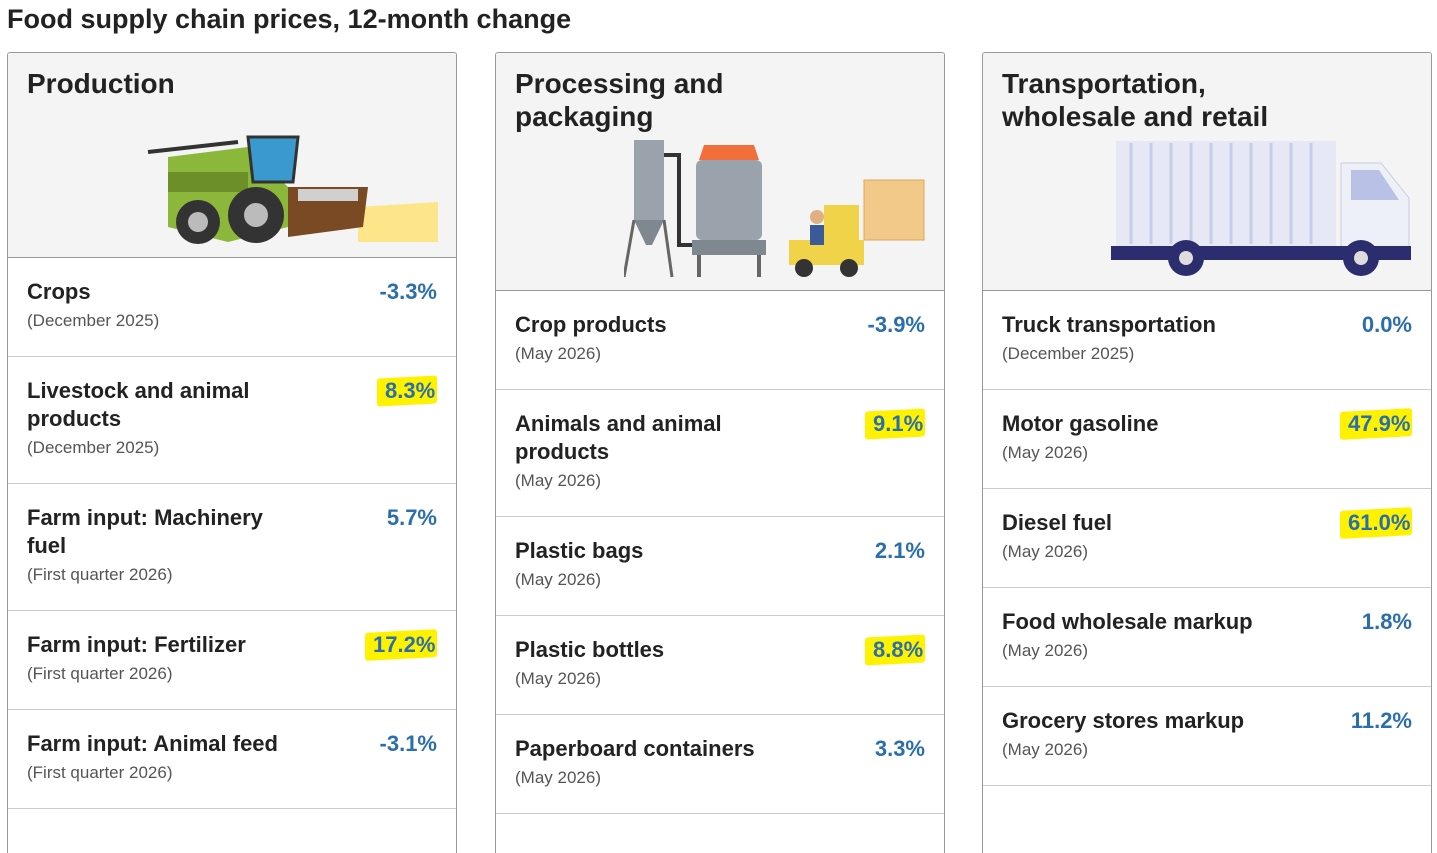 The height and width of the screenshot is (853, 1437). I want to click on item-name: Animals and animal products, so click(618, 437).